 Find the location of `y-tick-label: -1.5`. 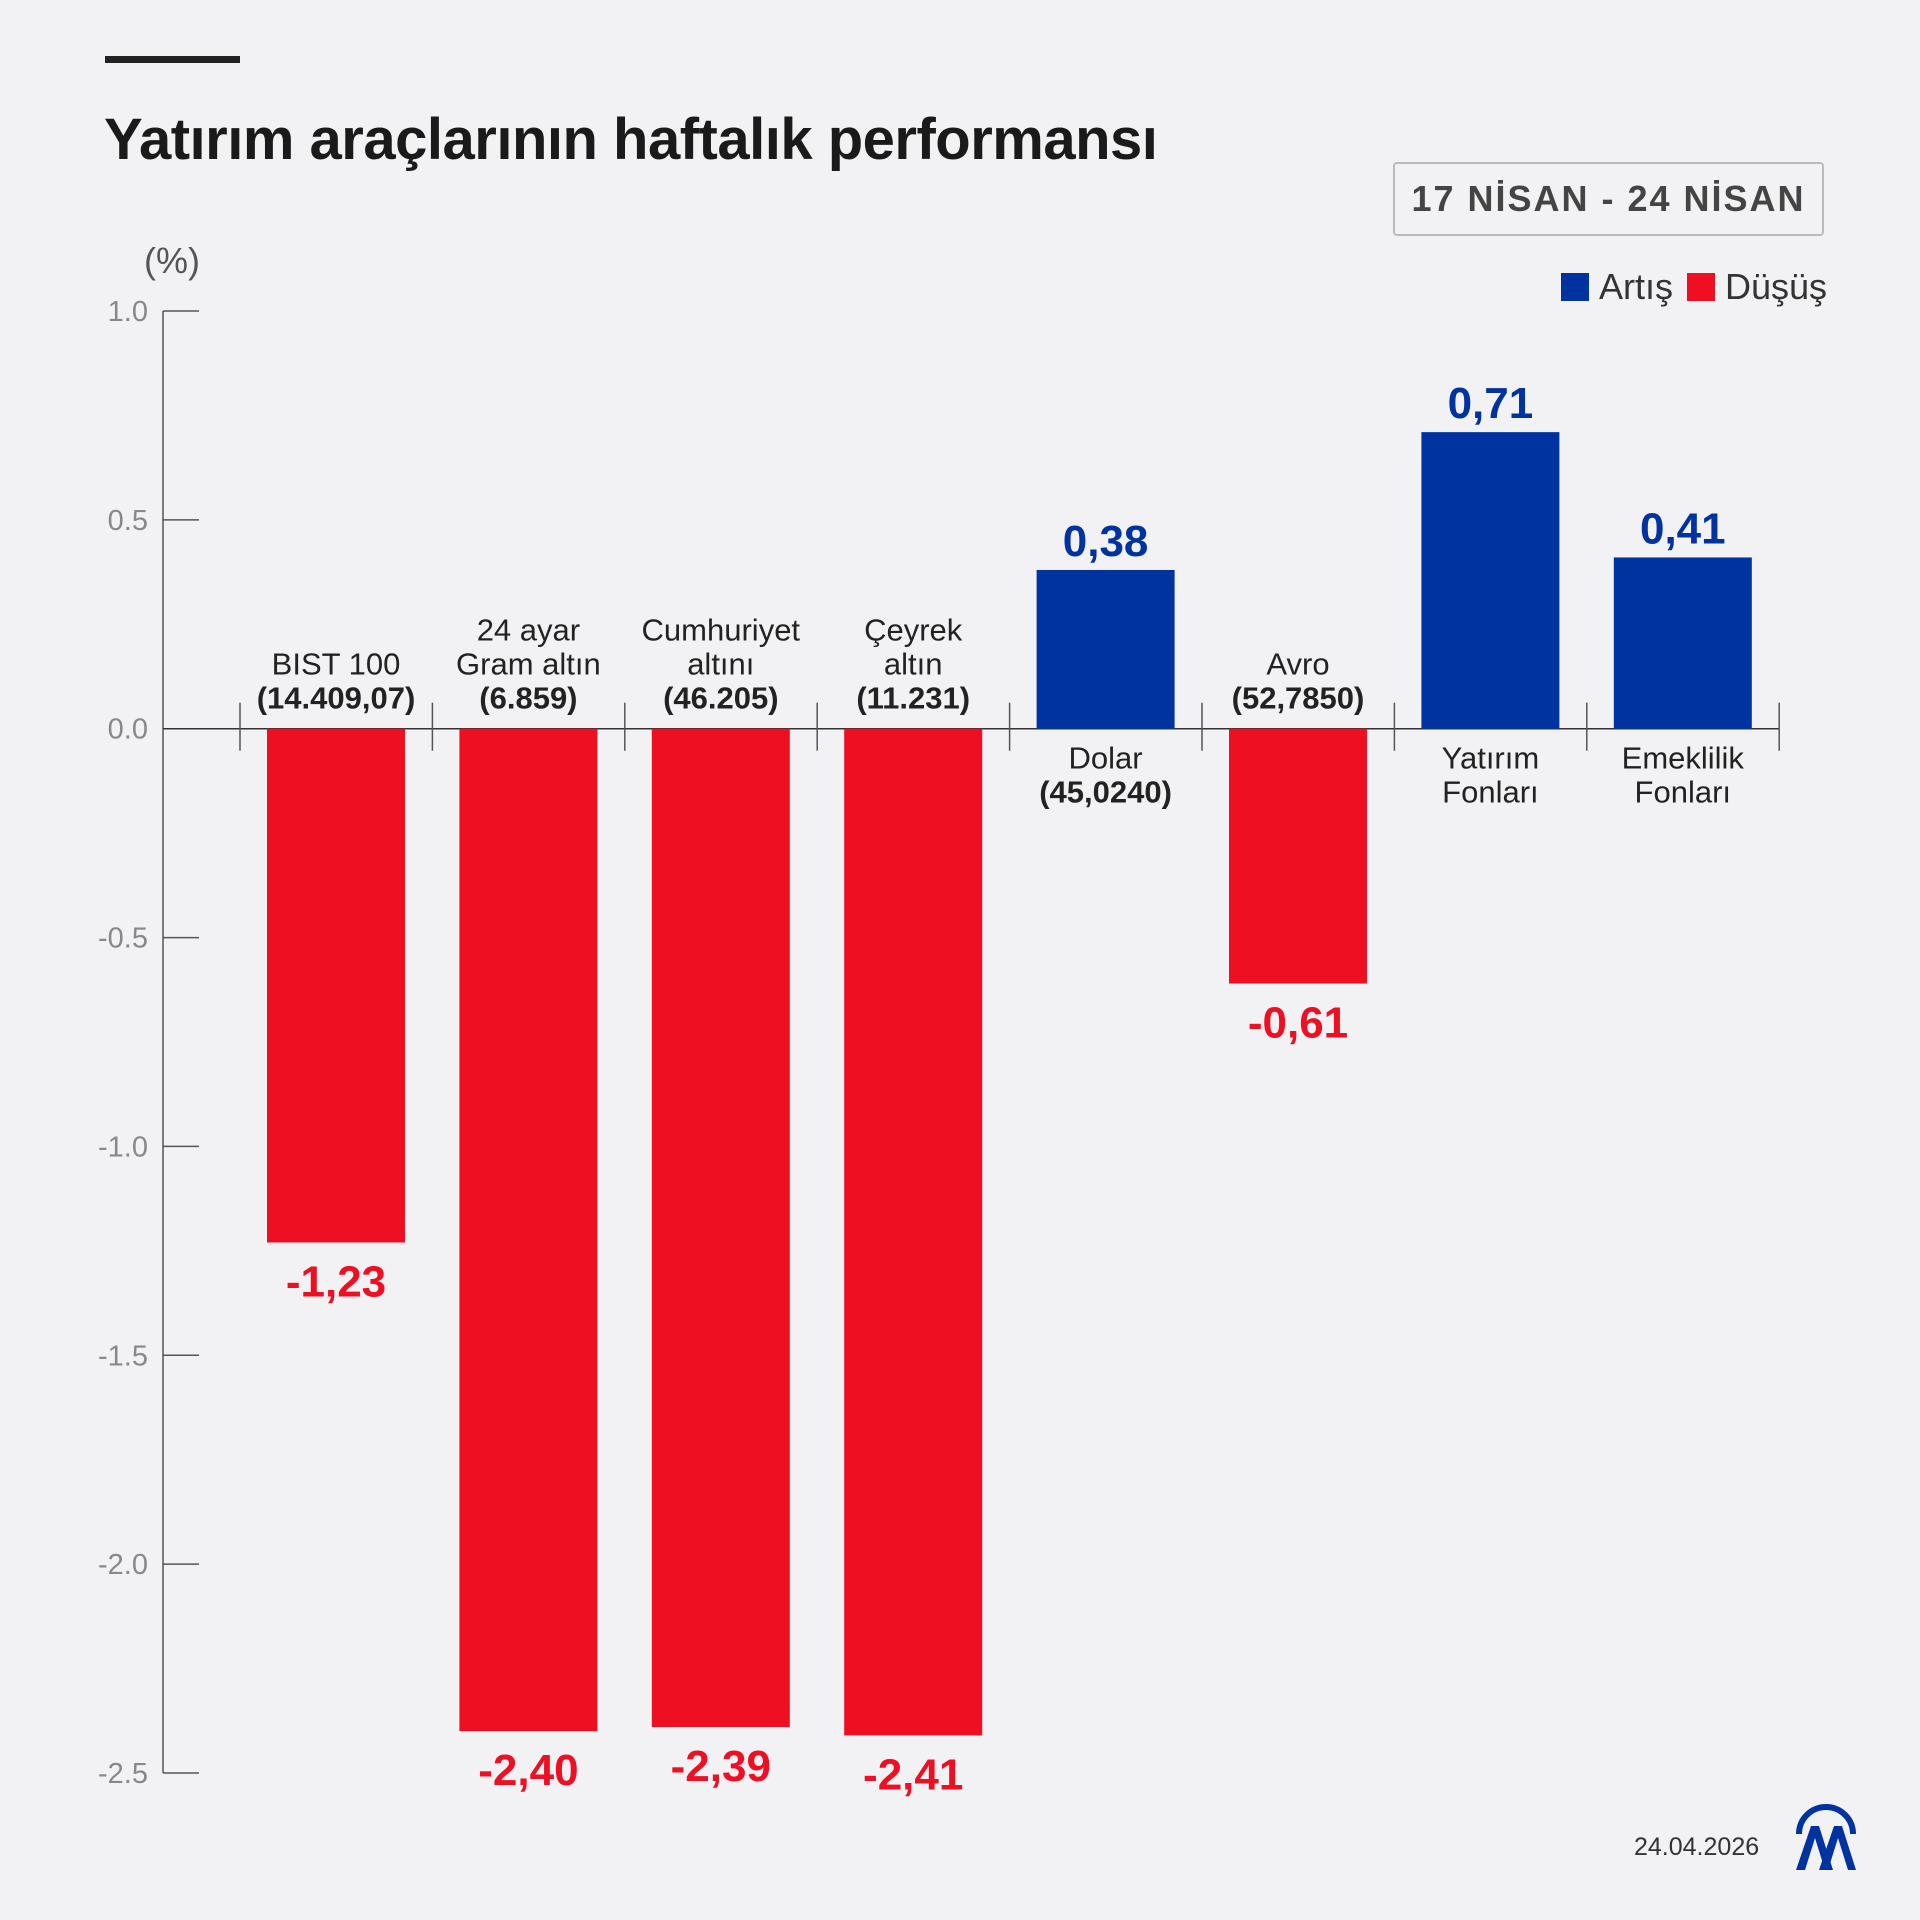

y-tick-label: -1.5 is located at coordinates (123, 1356).